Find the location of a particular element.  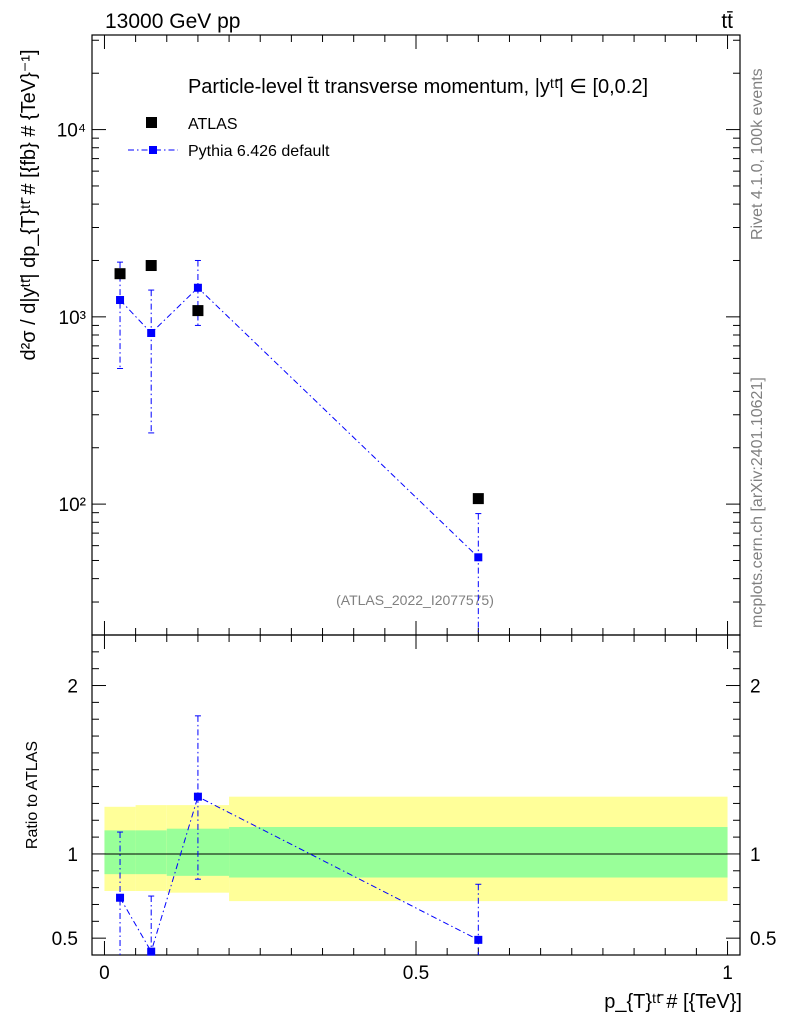

ratio-line is located at coordinates (299, 874).